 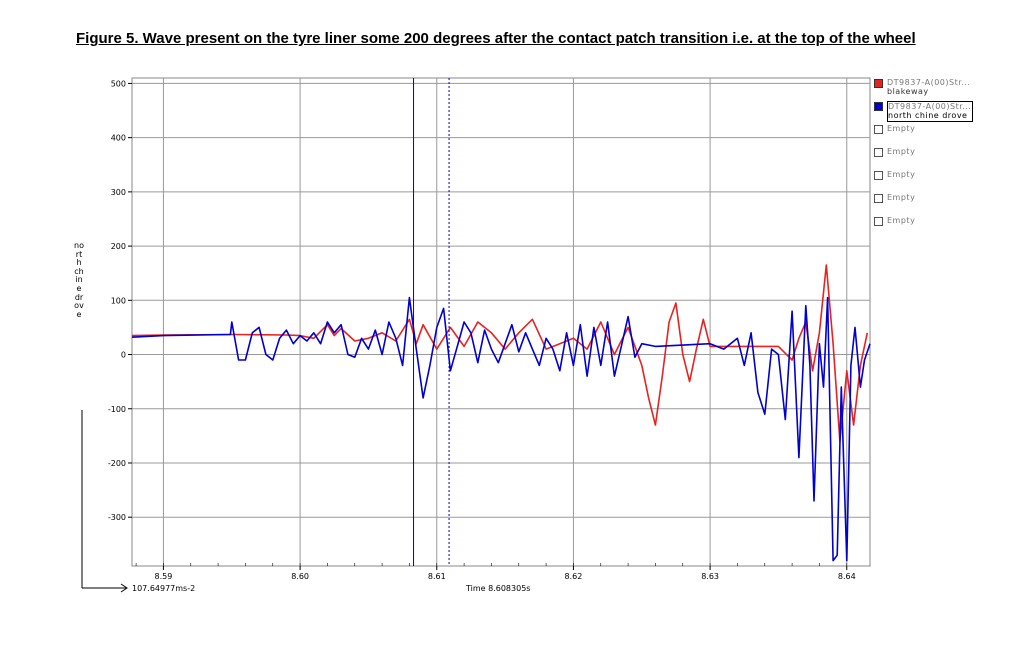 I want to click on legend-item: DT9837-A(00)Str... blakeway, so click(x=927, y=89).